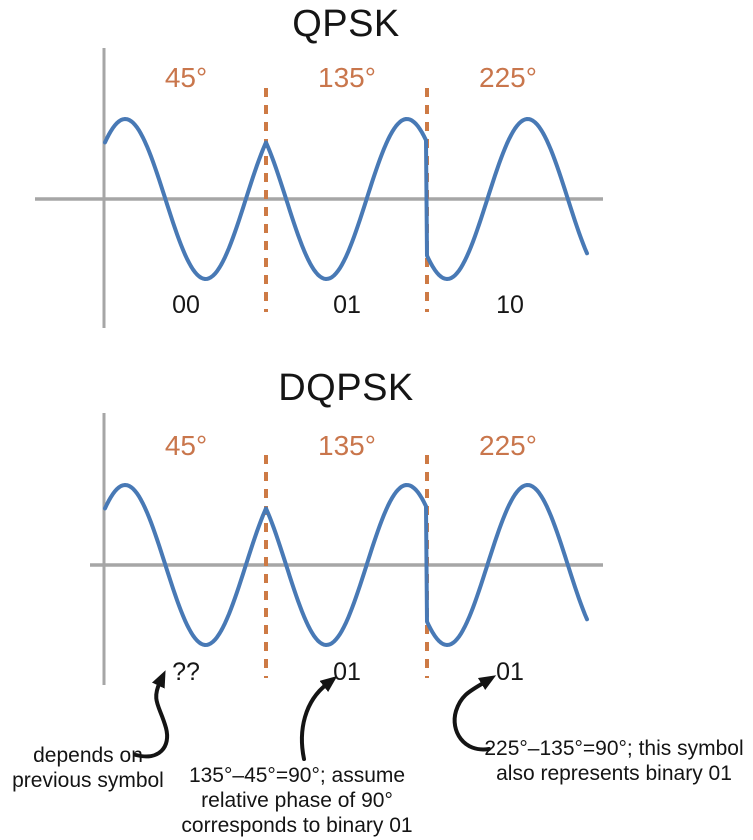 Image resolution: width=753 pixels, height=840 pixels. Describe the element at coordinates (508, 445) in the screenshot. I see `phase-label-dqpsk-225: 225°` at that location.